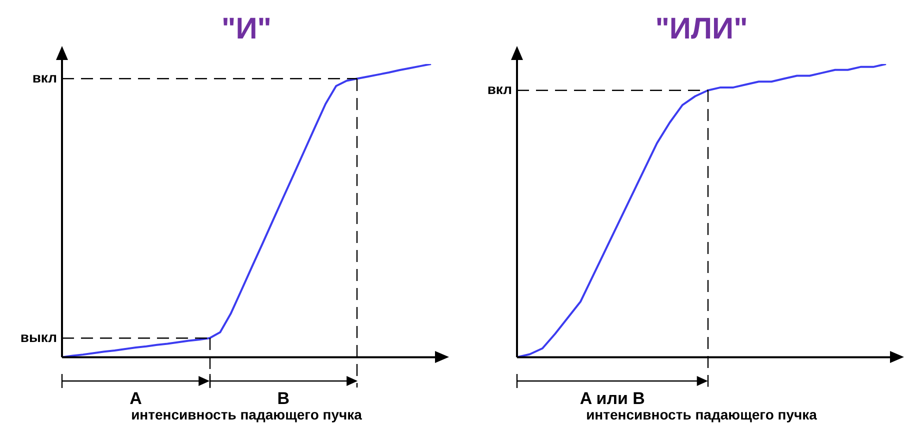 This screenshot has width=910, height=430. Describe the element at coordinates (38, 337) in the screenshot. I see `ref-line-label: выкл` at that location.